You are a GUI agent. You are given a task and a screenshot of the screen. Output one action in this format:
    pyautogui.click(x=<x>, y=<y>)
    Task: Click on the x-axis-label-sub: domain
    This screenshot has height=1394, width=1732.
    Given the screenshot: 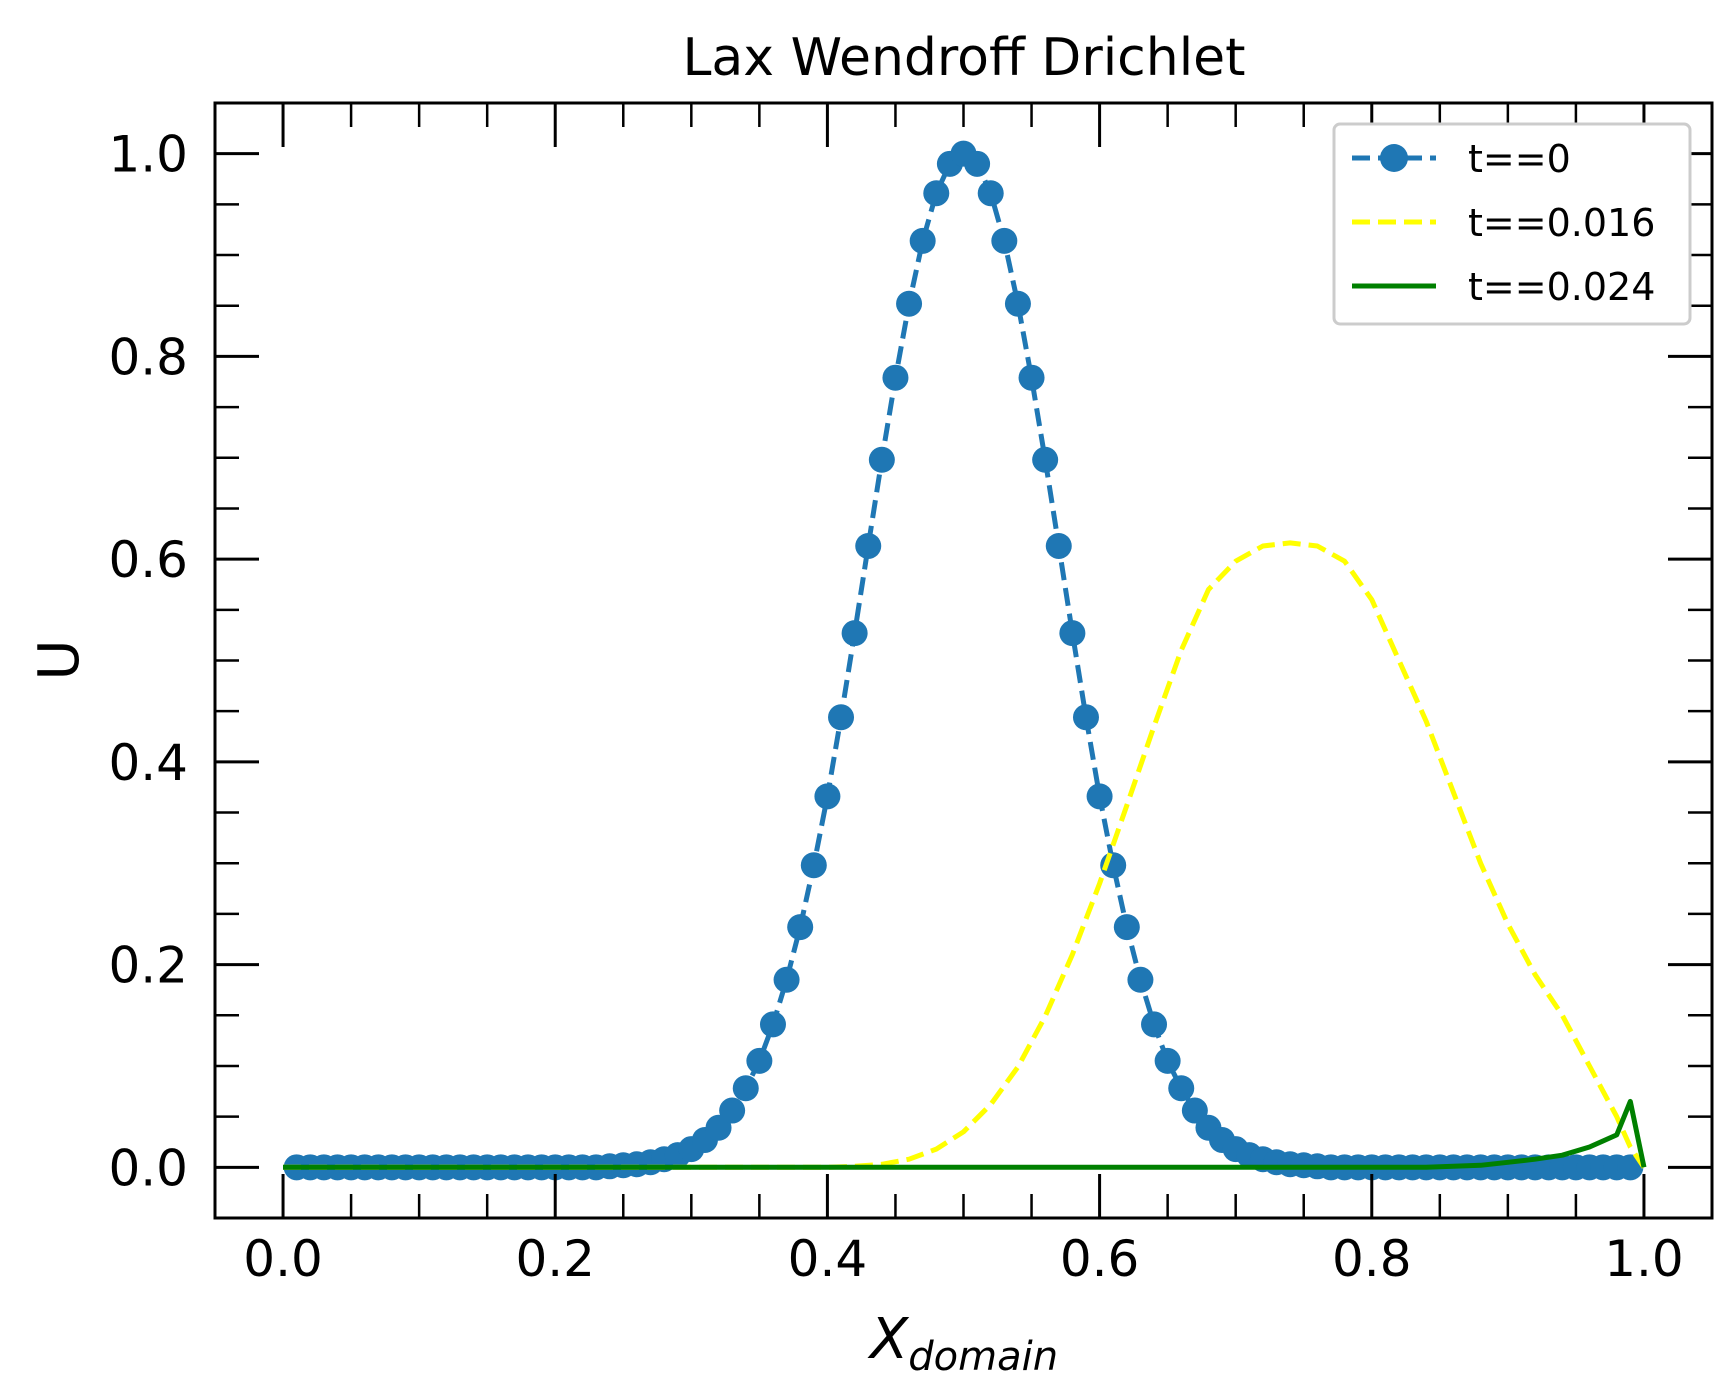 What is the action you would take?
    pyautogui.click(x=983, y=1357)
    